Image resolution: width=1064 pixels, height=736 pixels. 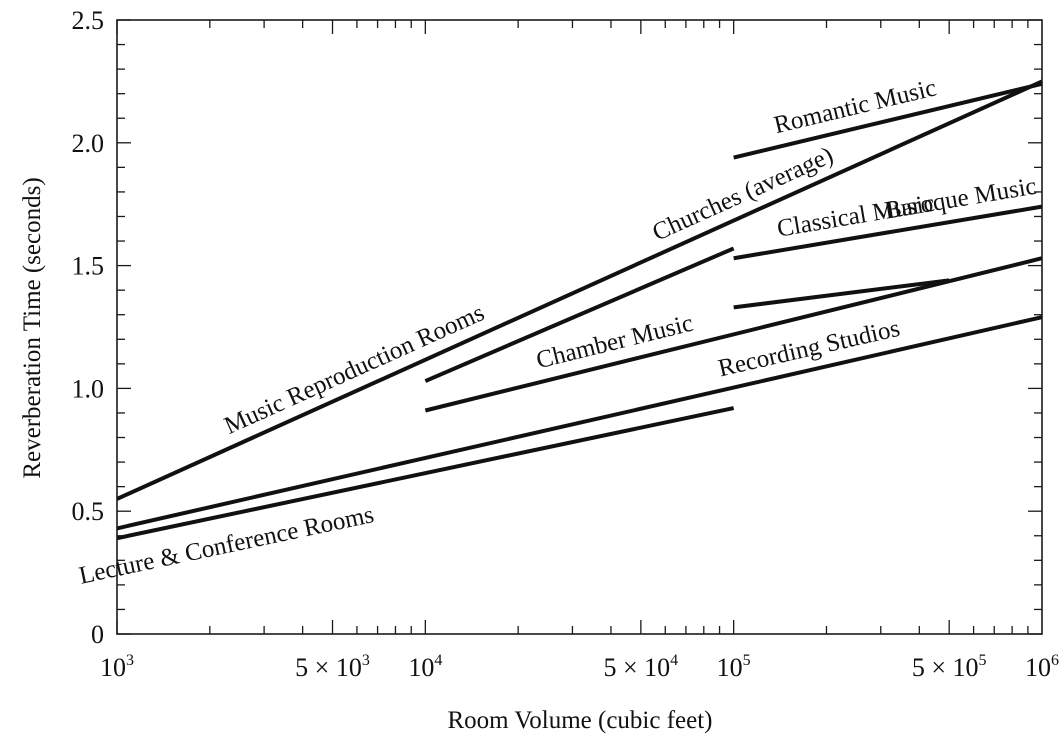 I want to click on y-tick-label: 2.5, so click(x=88, y=20).